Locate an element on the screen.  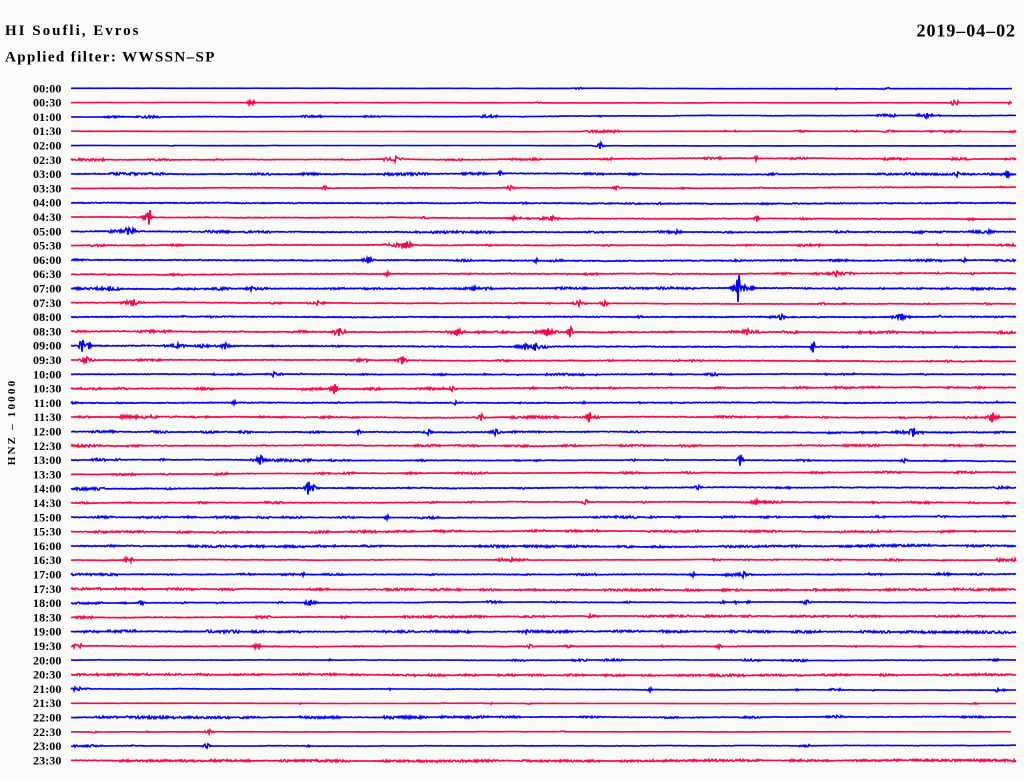
svg-text: 06:30 is located at coordinates (47, 274).